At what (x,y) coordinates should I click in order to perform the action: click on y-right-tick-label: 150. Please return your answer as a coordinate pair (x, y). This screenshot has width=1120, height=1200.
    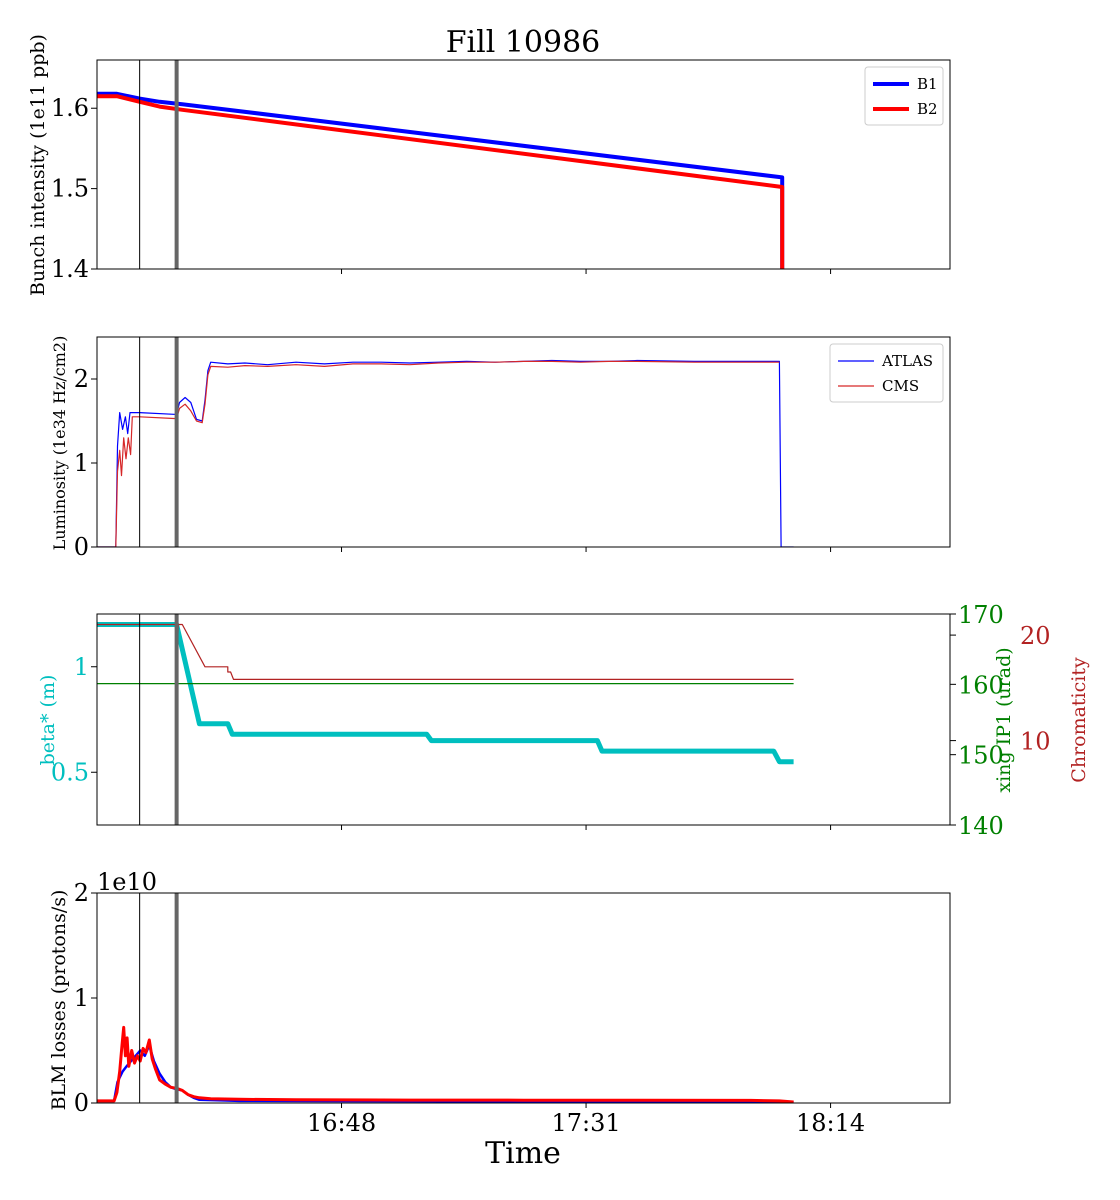
    Looking at the image, I should click on (981, 756).